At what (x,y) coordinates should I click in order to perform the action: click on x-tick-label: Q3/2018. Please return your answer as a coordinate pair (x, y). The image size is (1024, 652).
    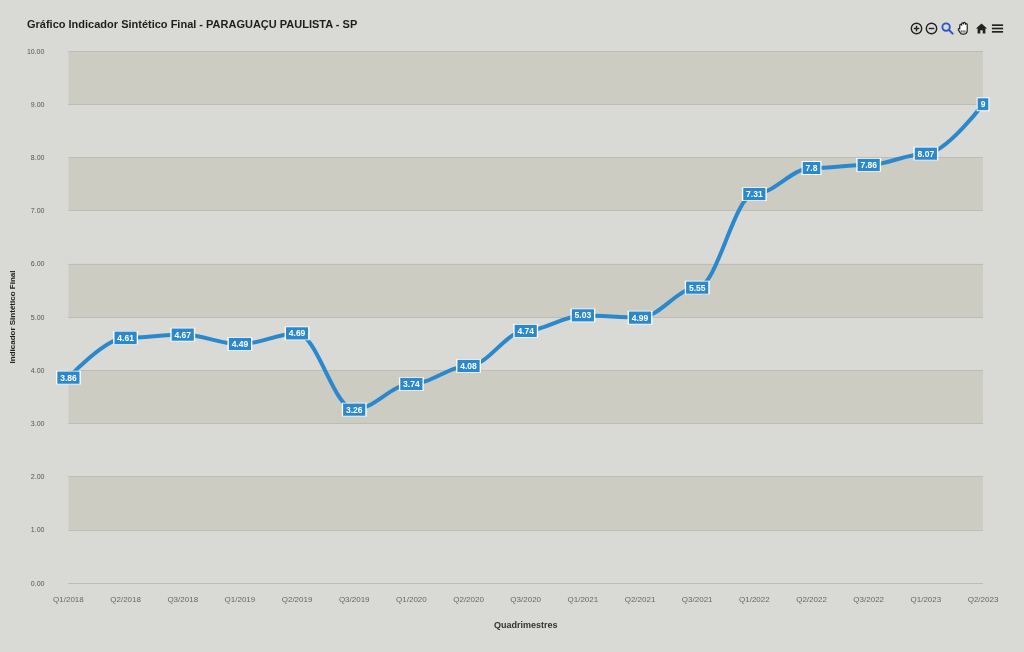
    Looking at the image, I should click on (183, 599).